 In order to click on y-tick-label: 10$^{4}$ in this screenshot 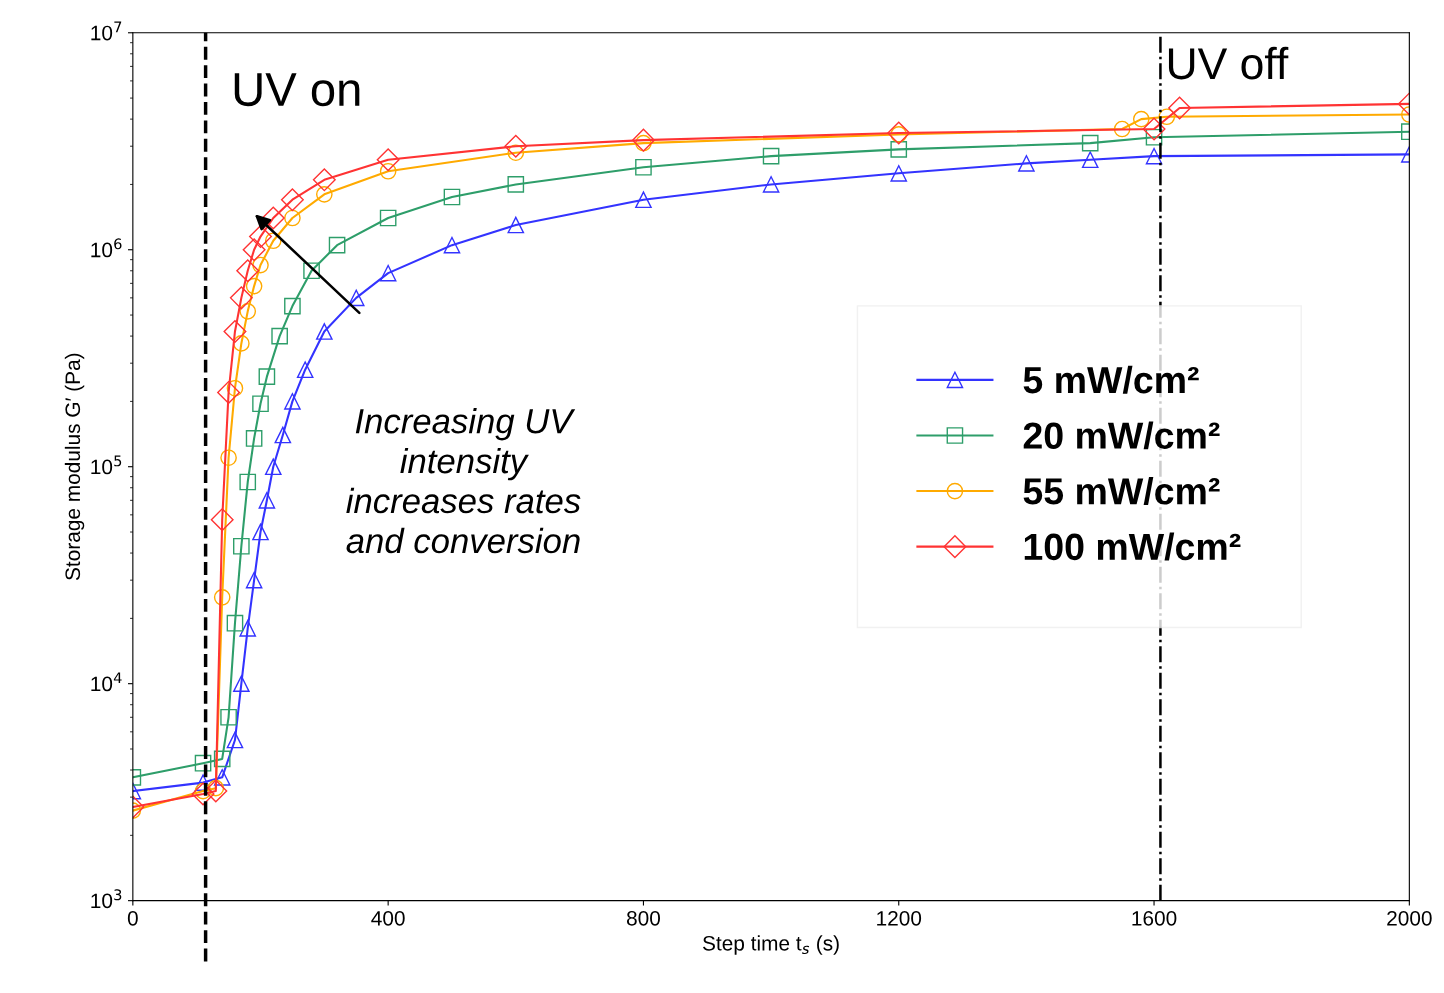, I will do `click(106, 682)`.